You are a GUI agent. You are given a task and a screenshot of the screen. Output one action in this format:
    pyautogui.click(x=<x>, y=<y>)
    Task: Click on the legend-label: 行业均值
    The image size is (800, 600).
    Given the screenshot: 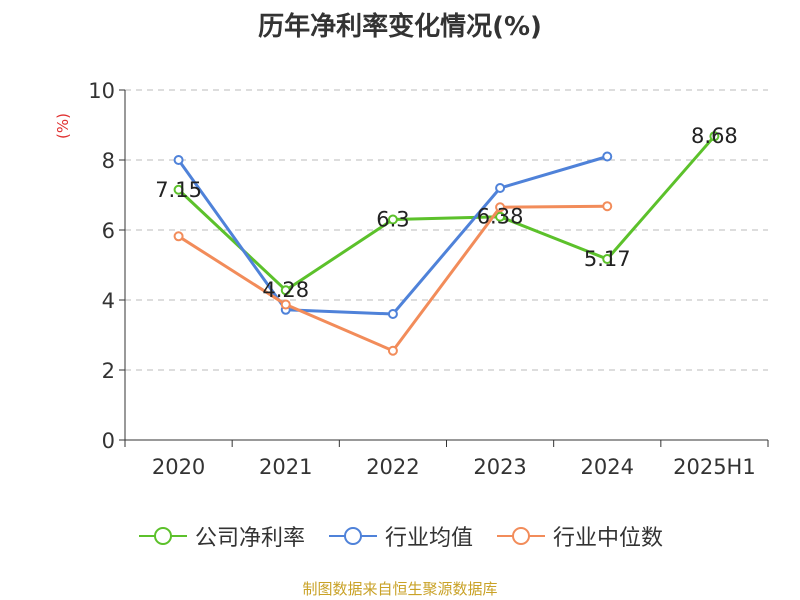 What is the action you would take?
    pyautogui.click(x=428, y=538)
    